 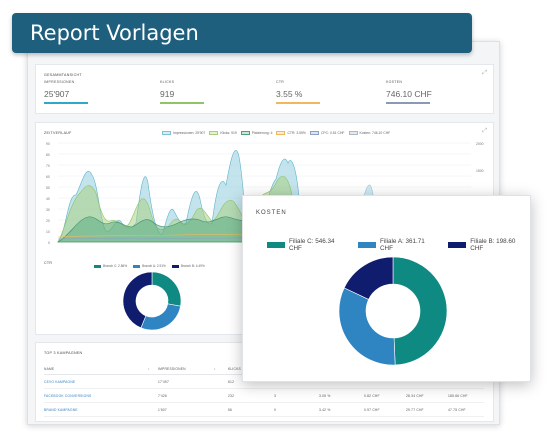 What do you see at coordinates (409, 94) in the screenshot?
I see `metric-value: 746.10 CHF` at bounding box center [409, 94].